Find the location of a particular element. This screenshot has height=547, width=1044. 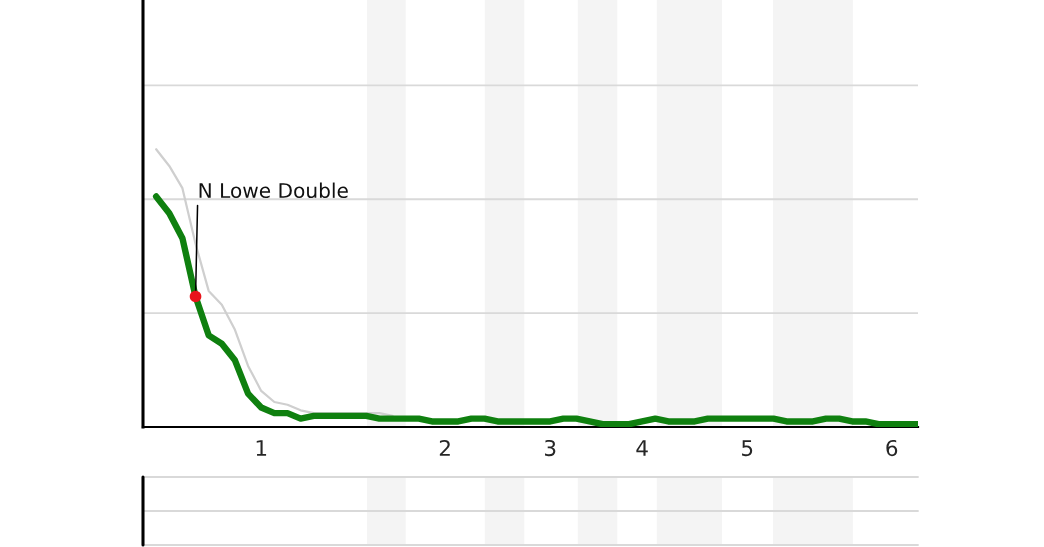

annotation: N Lowe Double is located at coordinates (273, 190).